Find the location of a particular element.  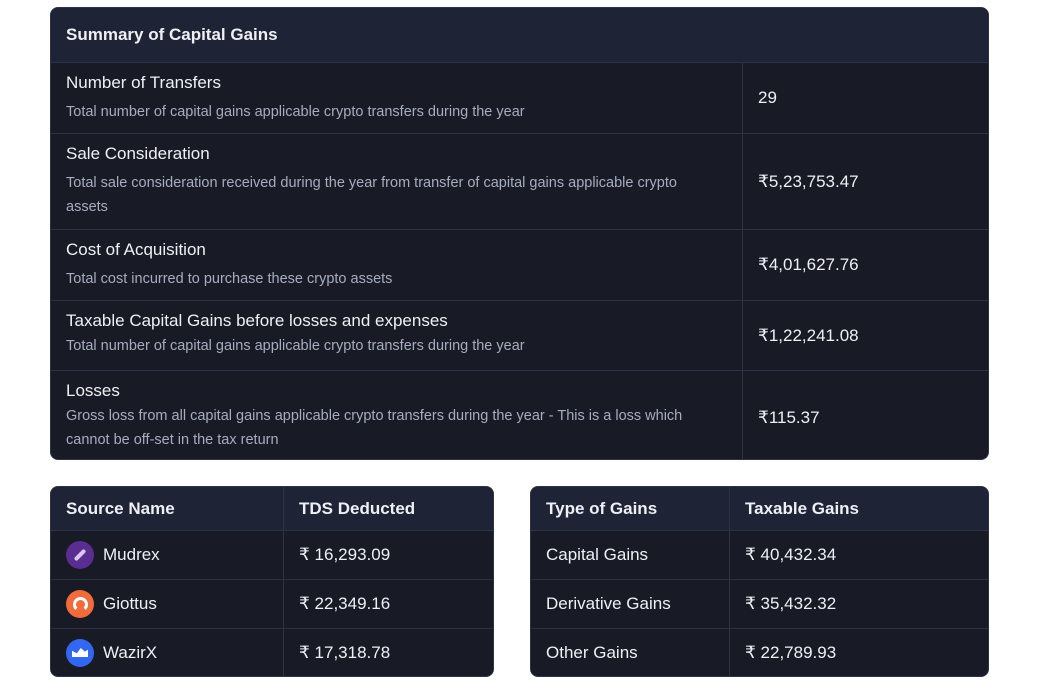

column-header-source: Source Name is located at coordinates (167, 509).